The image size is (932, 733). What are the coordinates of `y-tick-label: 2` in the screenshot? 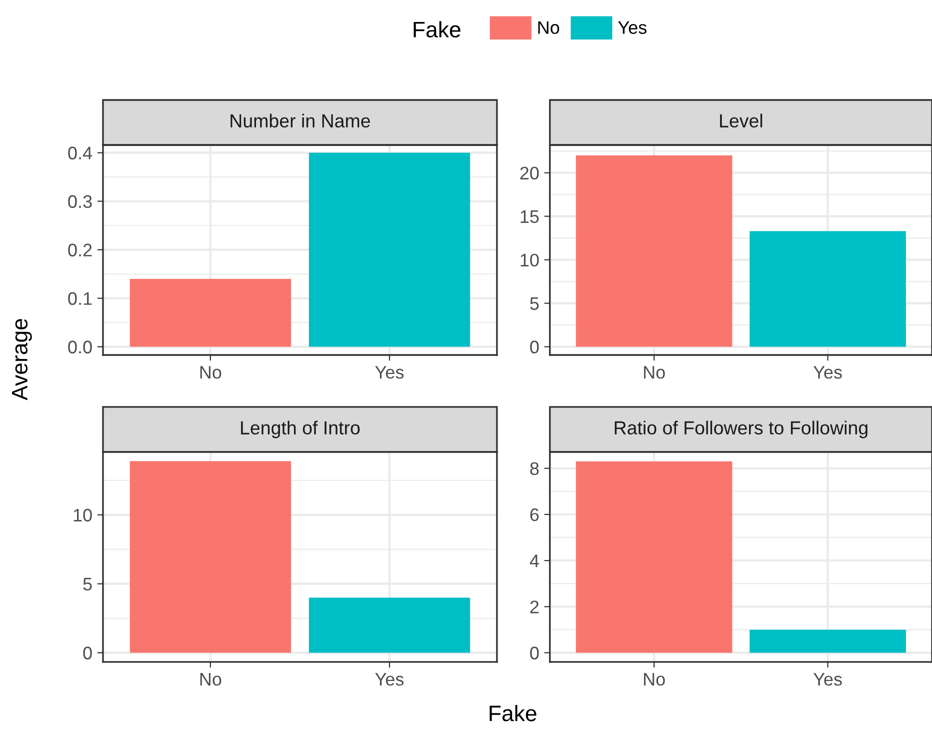 It's located at (534, 607).